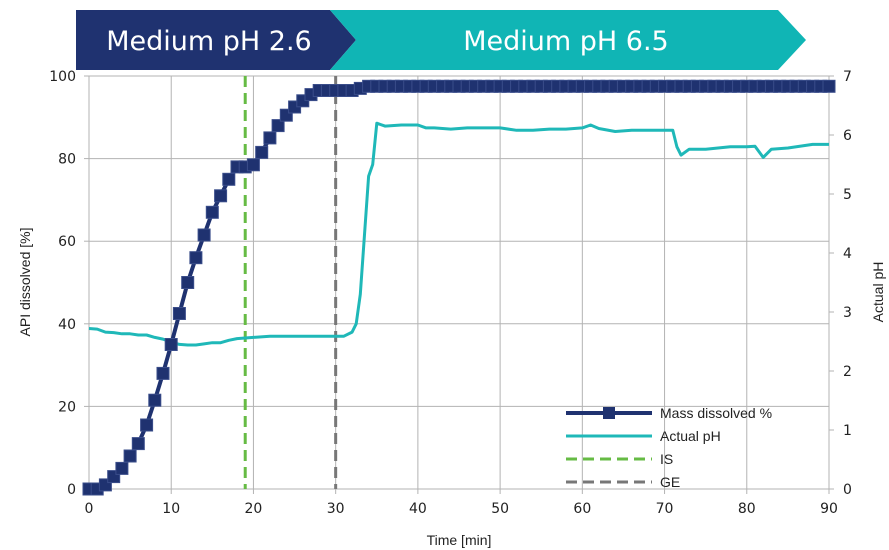 This screenshot has width=889, height=550. What do you see at coordinates (459, 540) in the screenshot?
I see `x-axis-title: Time [min]` at bounding box center [459, 540].